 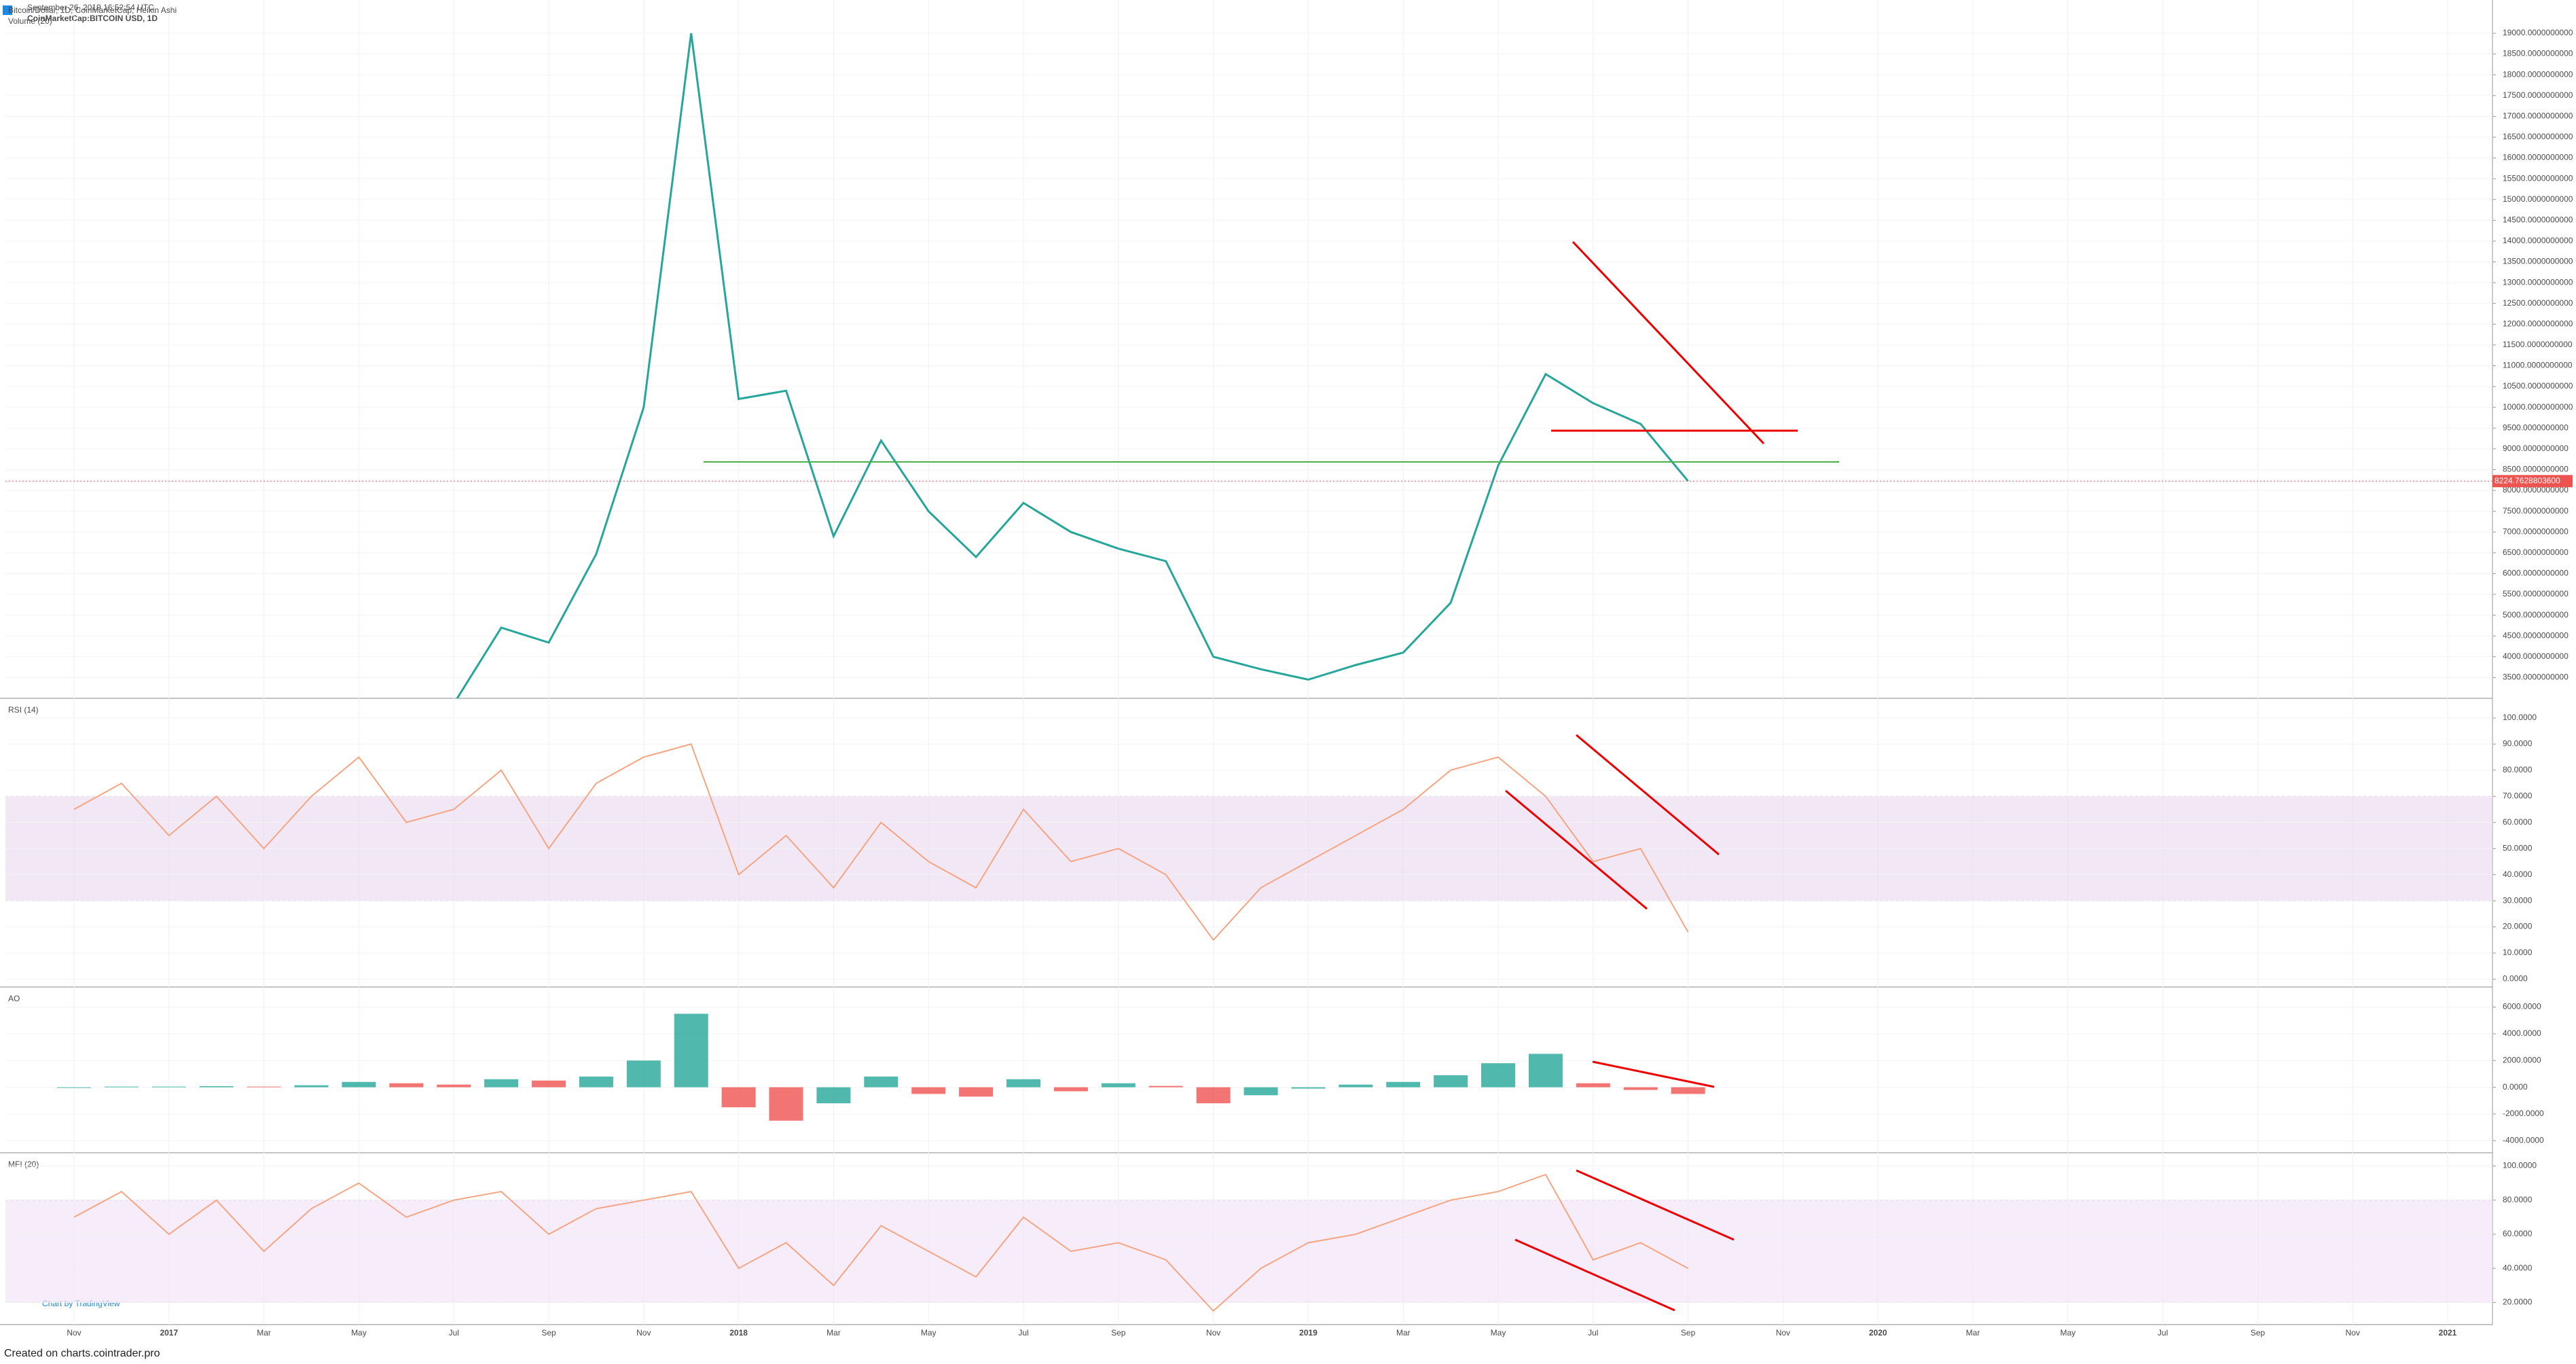 I want to click on y-tick-label: 10.0000, so click(x=2518, y=952).